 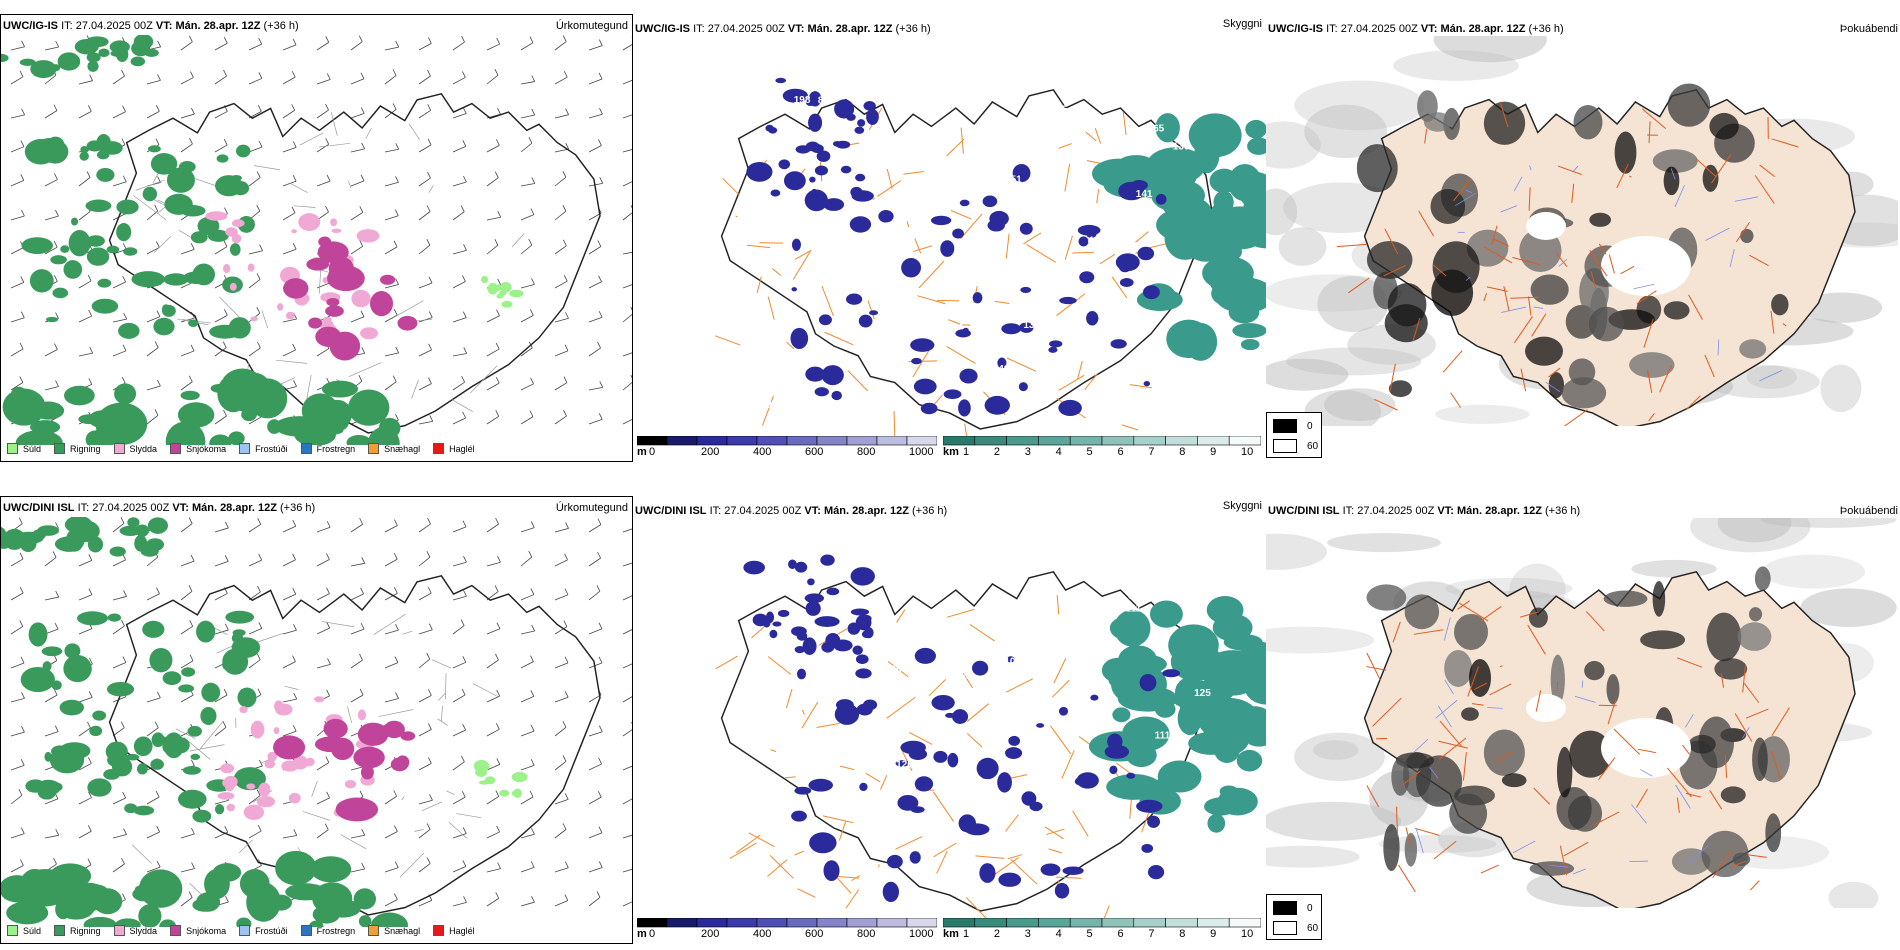 What do you see at coordinates (812, 139) in the screenshot?
I see `cloud-base-areas-west` at bounding box center [812, 139].